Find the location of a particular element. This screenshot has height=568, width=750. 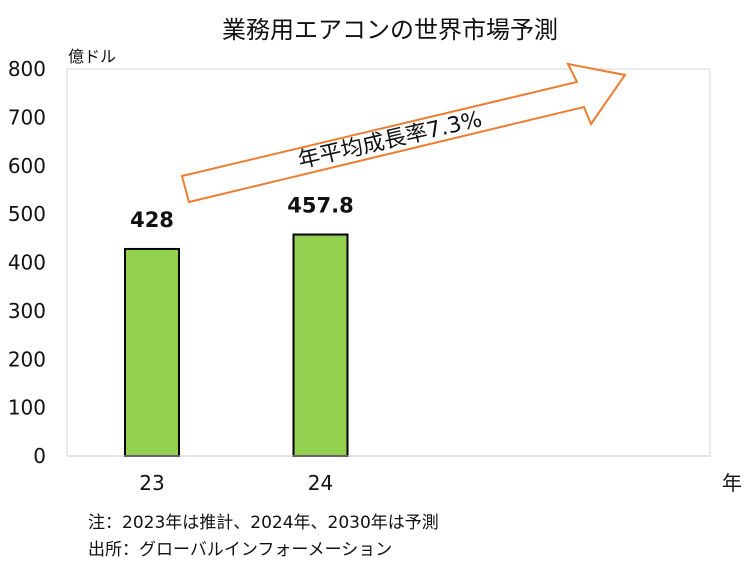

data-label: 457.8 is located at coordinates (320, 206).